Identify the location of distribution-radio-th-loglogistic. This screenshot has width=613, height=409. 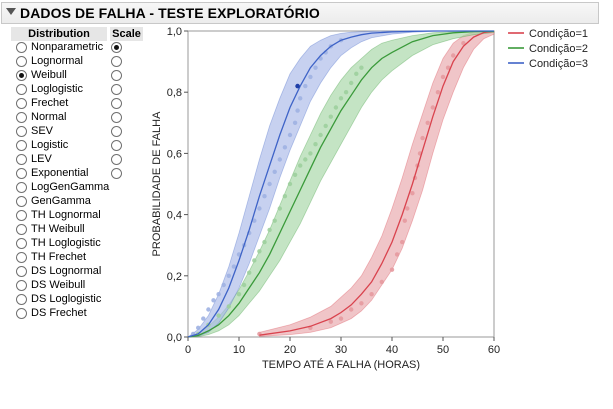
(21, 243).